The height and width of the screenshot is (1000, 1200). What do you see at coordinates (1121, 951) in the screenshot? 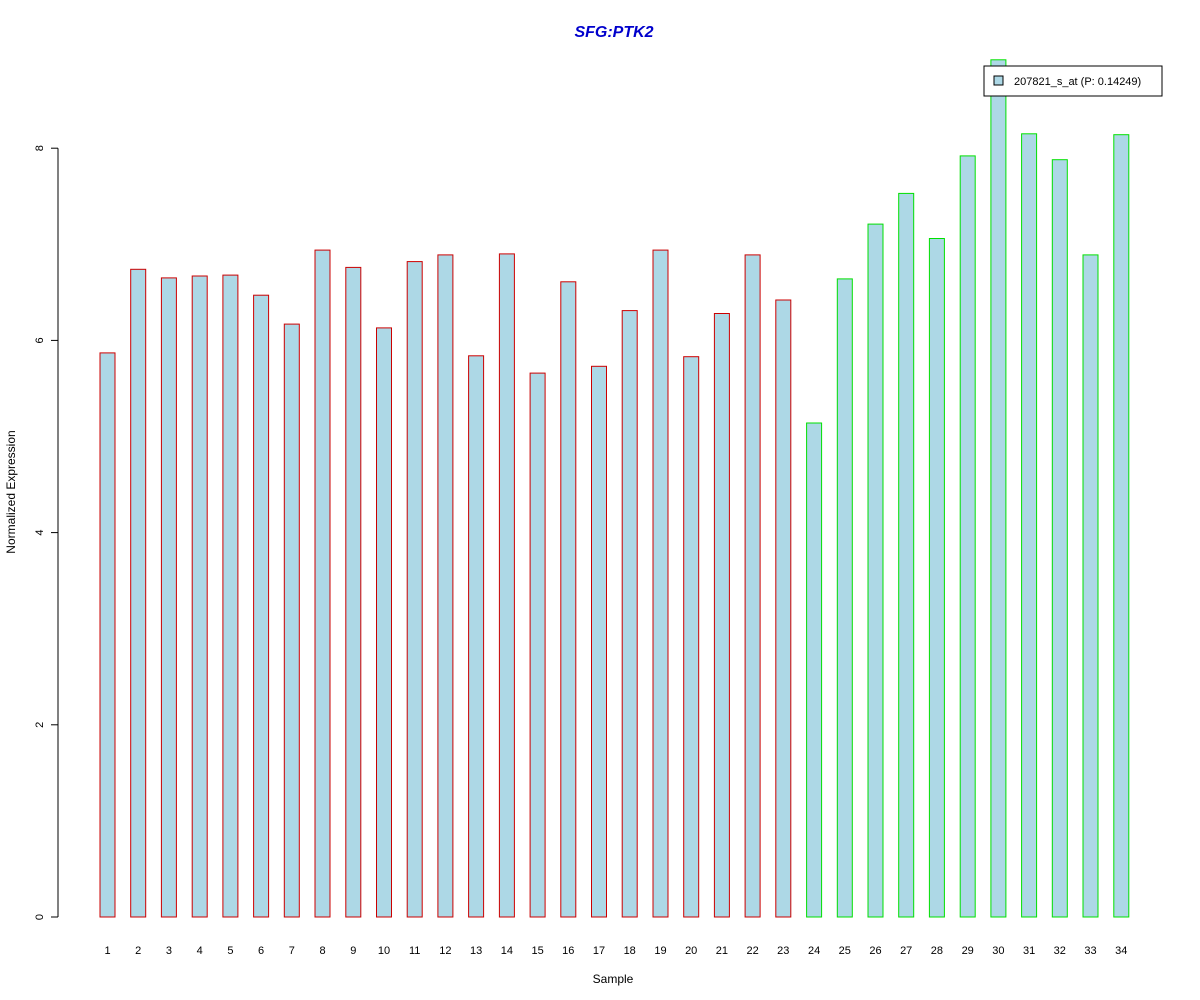
I see `x-tick-label: 34` at bounding box center [1121, 951].